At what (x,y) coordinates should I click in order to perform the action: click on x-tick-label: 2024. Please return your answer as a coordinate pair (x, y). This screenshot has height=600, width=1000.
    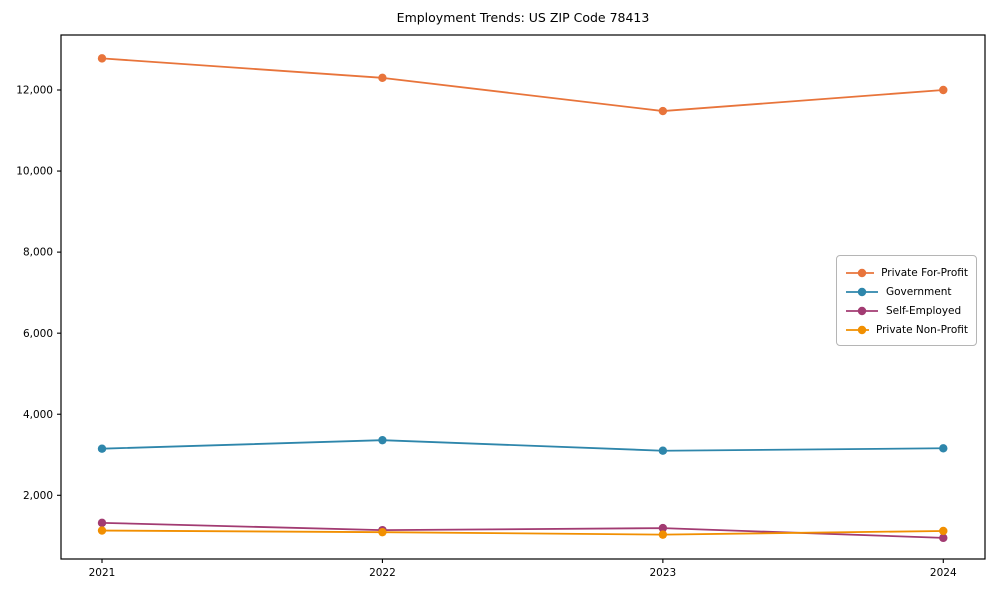
    Looking at the image, I should click on (943, 573).